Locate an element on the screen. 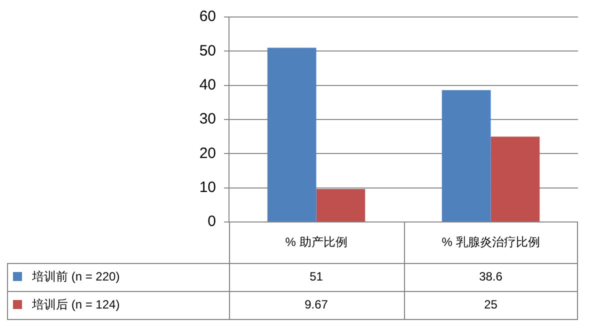 This screenshot has height=329, width=610. y-tick-label: 0 is located at coordinates (212, 221).